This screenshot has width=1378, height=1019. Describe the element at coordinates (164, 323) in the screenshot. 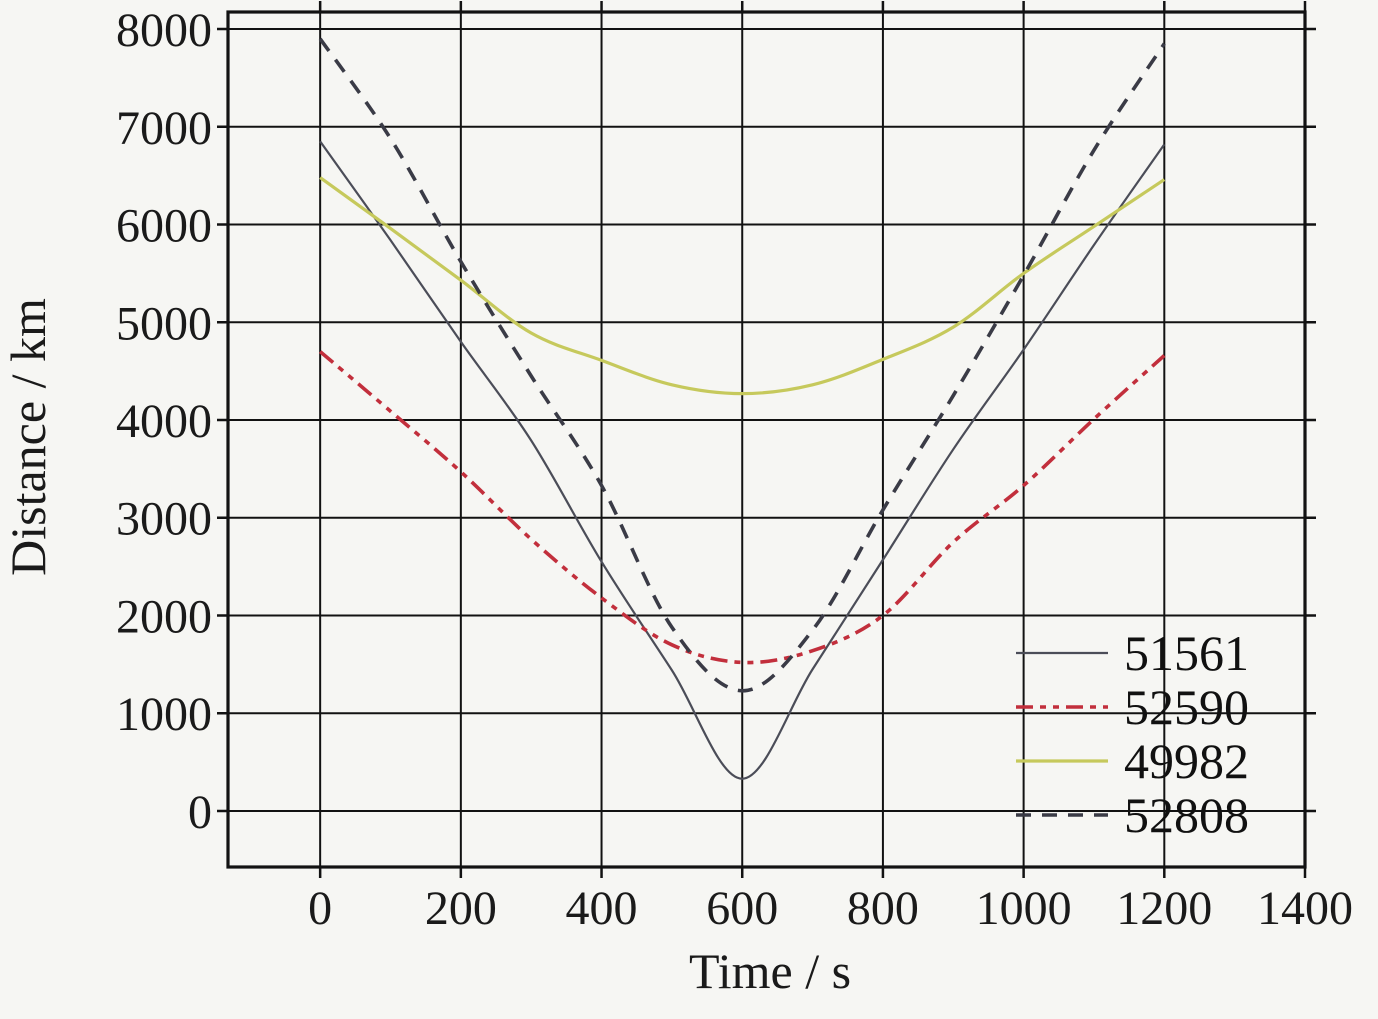

I see `y-tick-label: 5000` at that location.